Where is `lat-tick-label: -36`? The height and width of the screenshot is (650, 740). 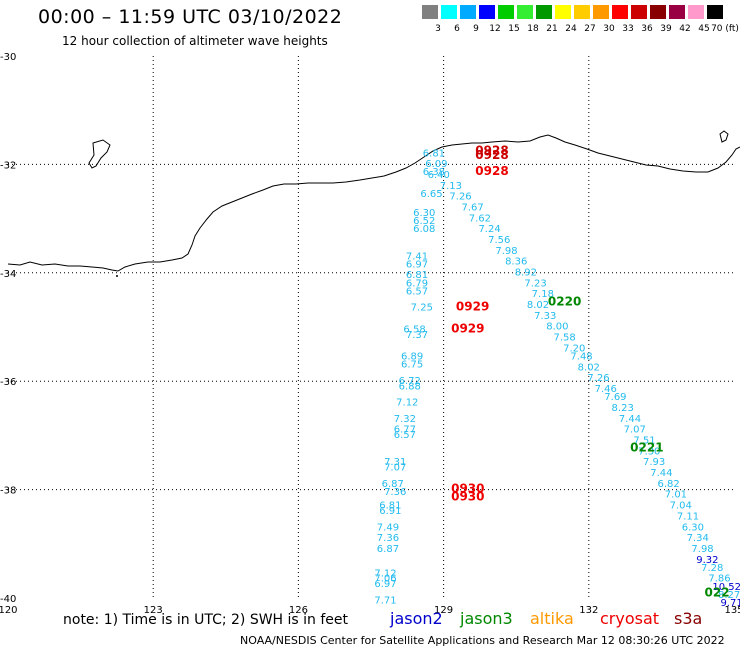 lat-tick-label: -36 is located at coordinates (8, 382).